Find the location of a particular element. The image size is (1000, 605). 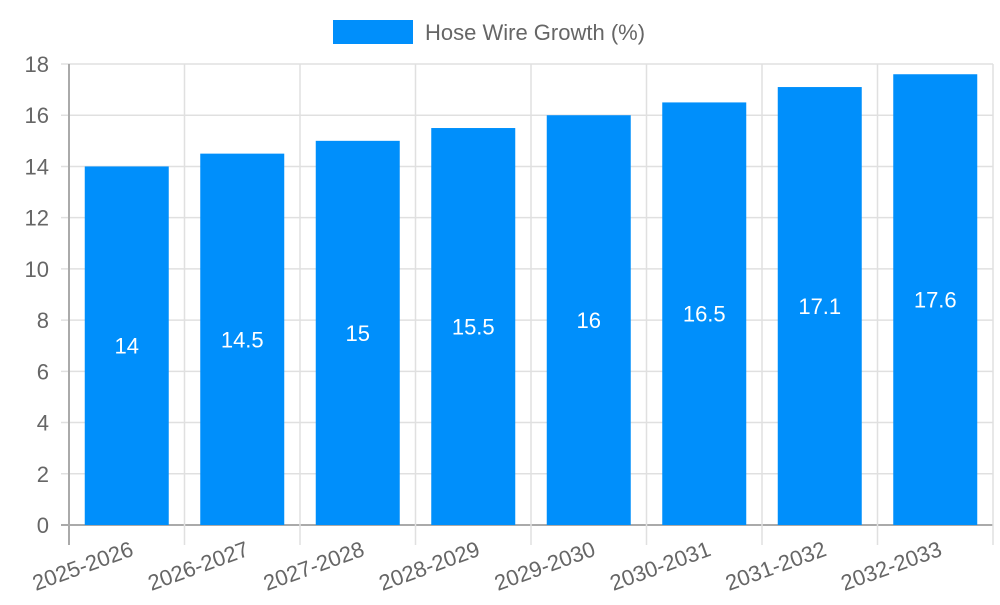

x-tick-label: 2030-2031 is located at coordinates (660, 565).